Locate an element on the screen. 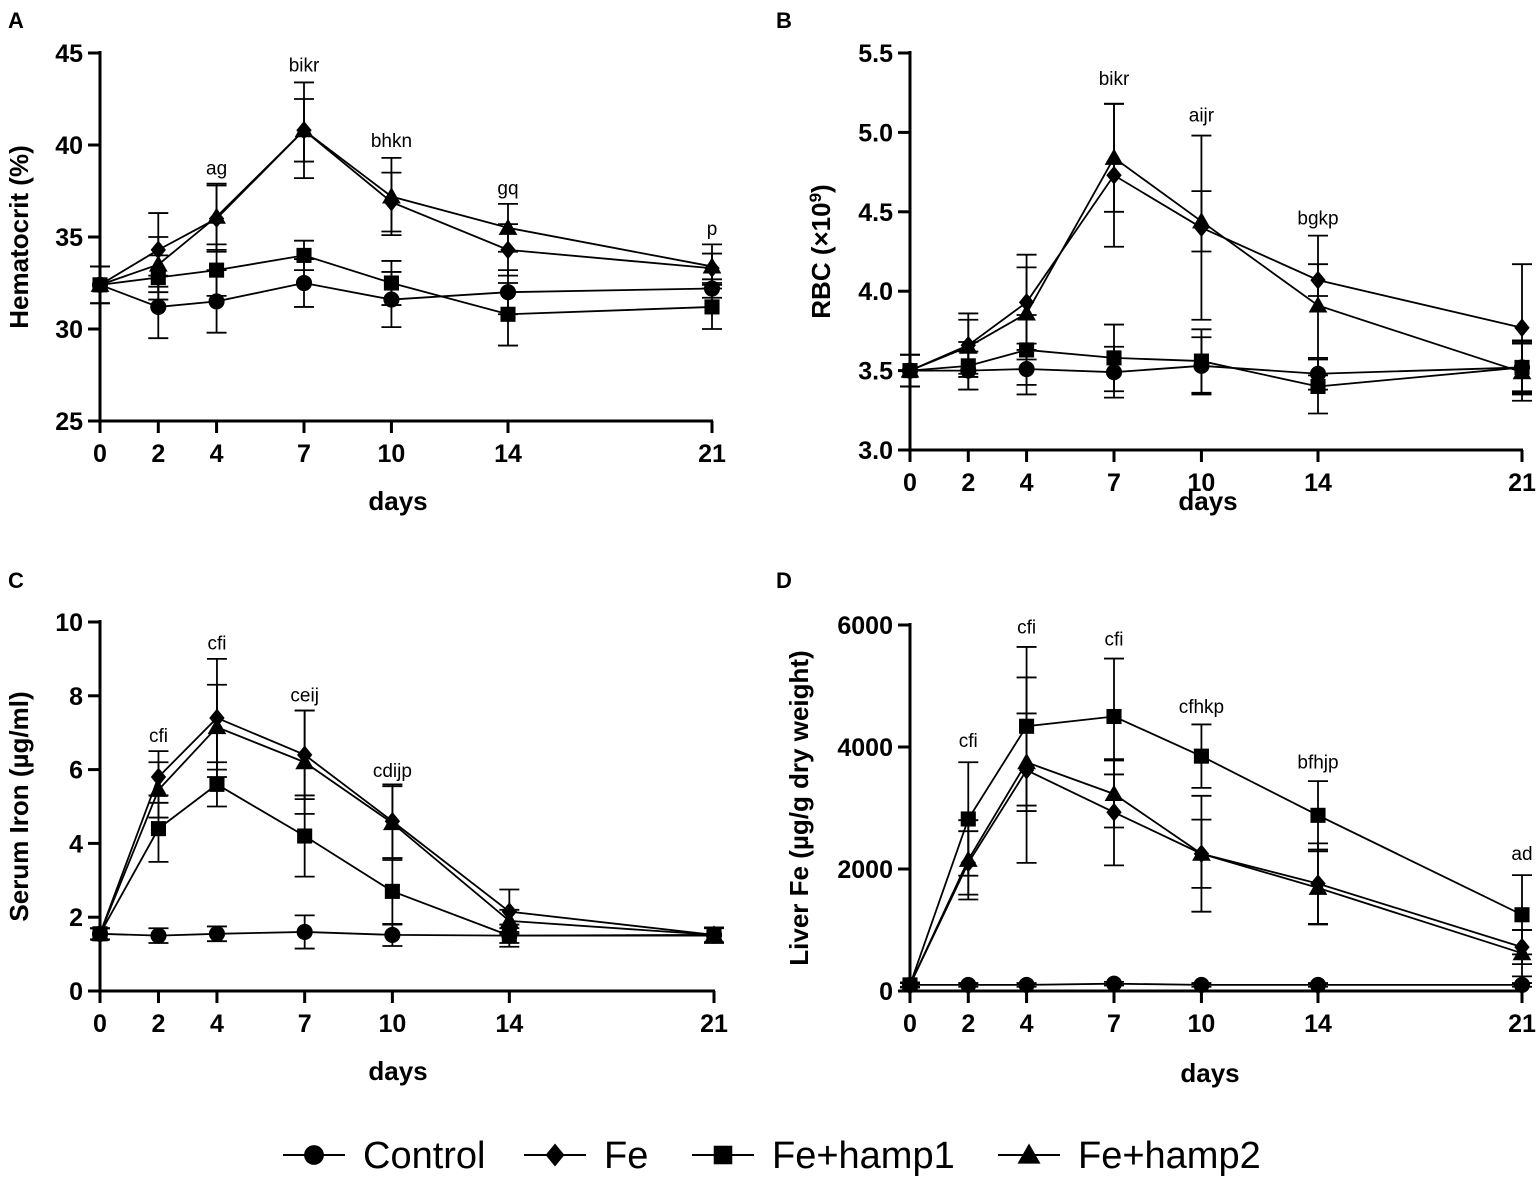 The width and height of the screenshot is (1540, 1178). significance-label: ceij is located at coordinates (304, 695).